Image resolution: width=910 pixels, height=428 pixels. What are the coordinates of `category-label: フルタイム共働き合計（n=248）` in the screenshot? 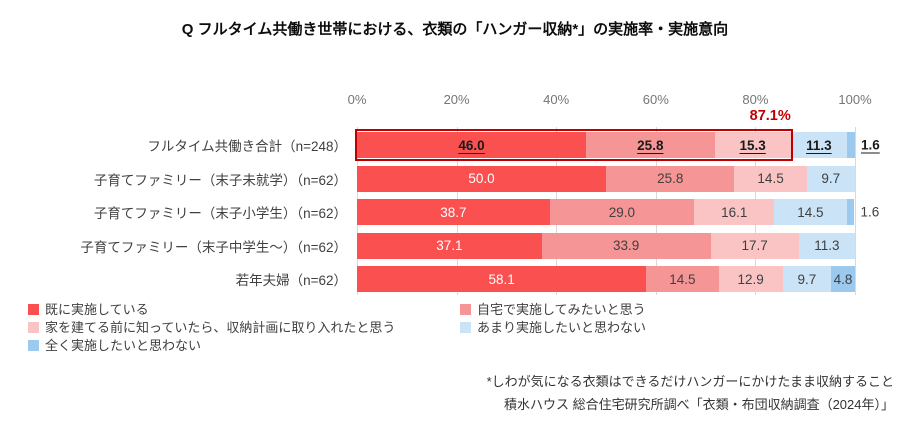 It's located at (247, 146).